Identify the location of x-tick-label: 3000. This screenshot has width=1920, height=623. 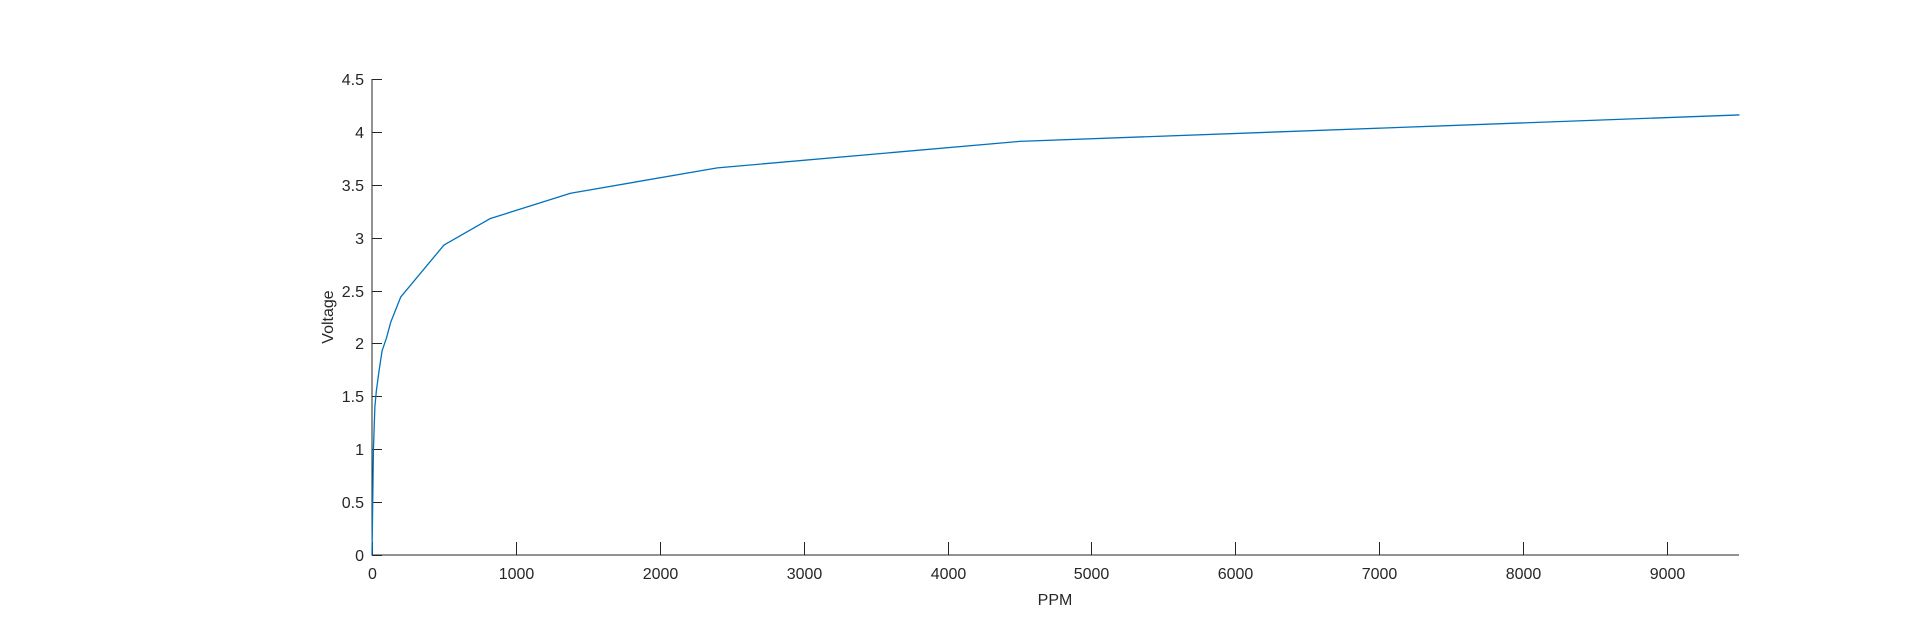
(805, 574).